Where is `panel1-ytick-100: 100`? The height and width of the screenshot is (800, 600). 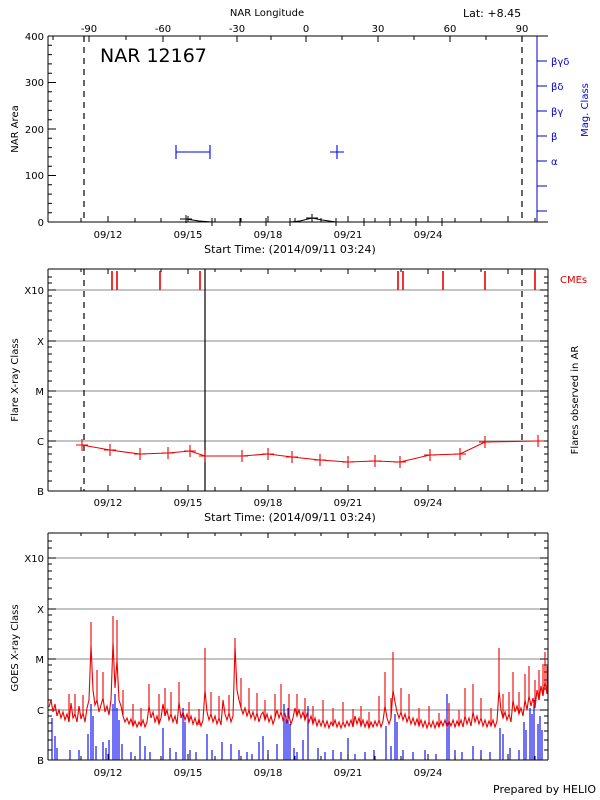 panel1-ytick-100: 100 is located at coordinates (34, 176).